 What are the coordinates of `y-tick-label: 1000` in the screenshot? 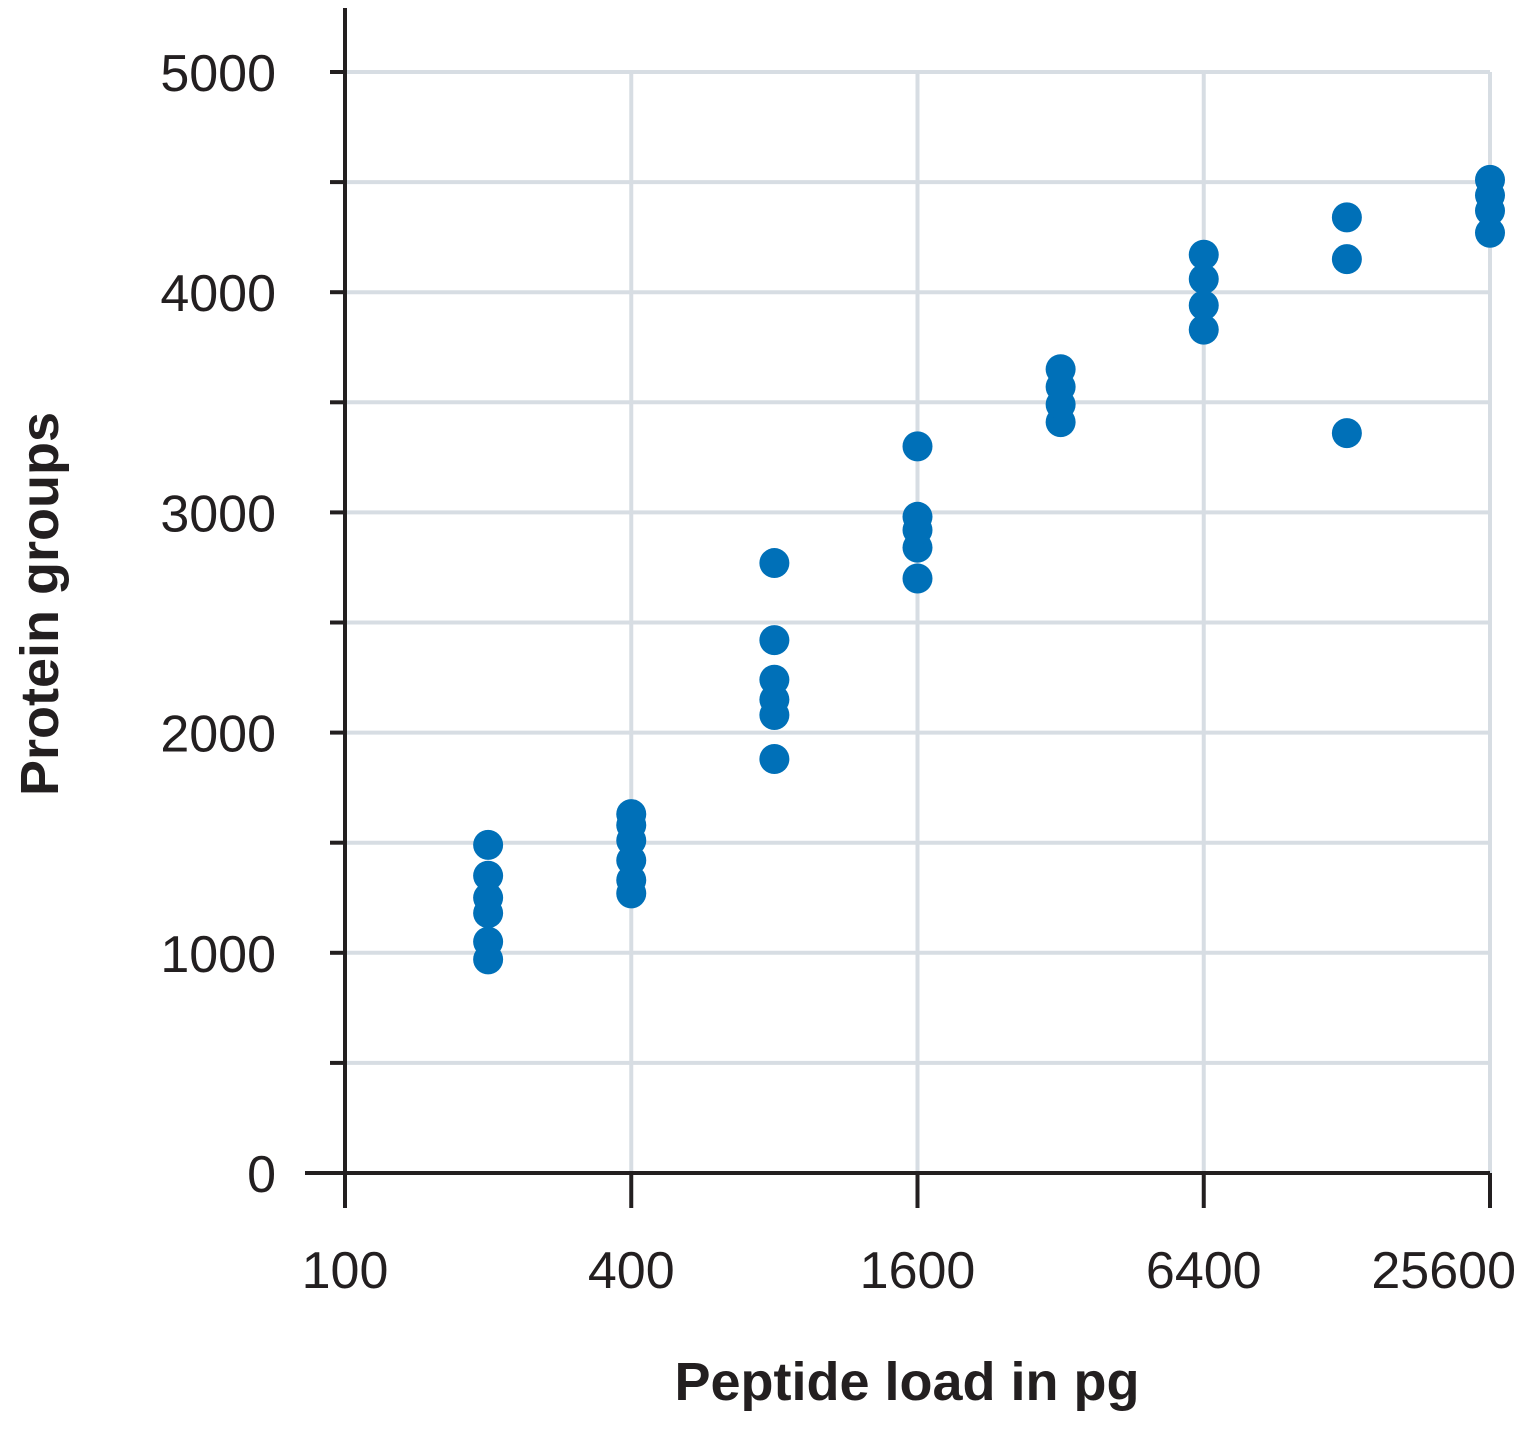 It's located at (218, 955).